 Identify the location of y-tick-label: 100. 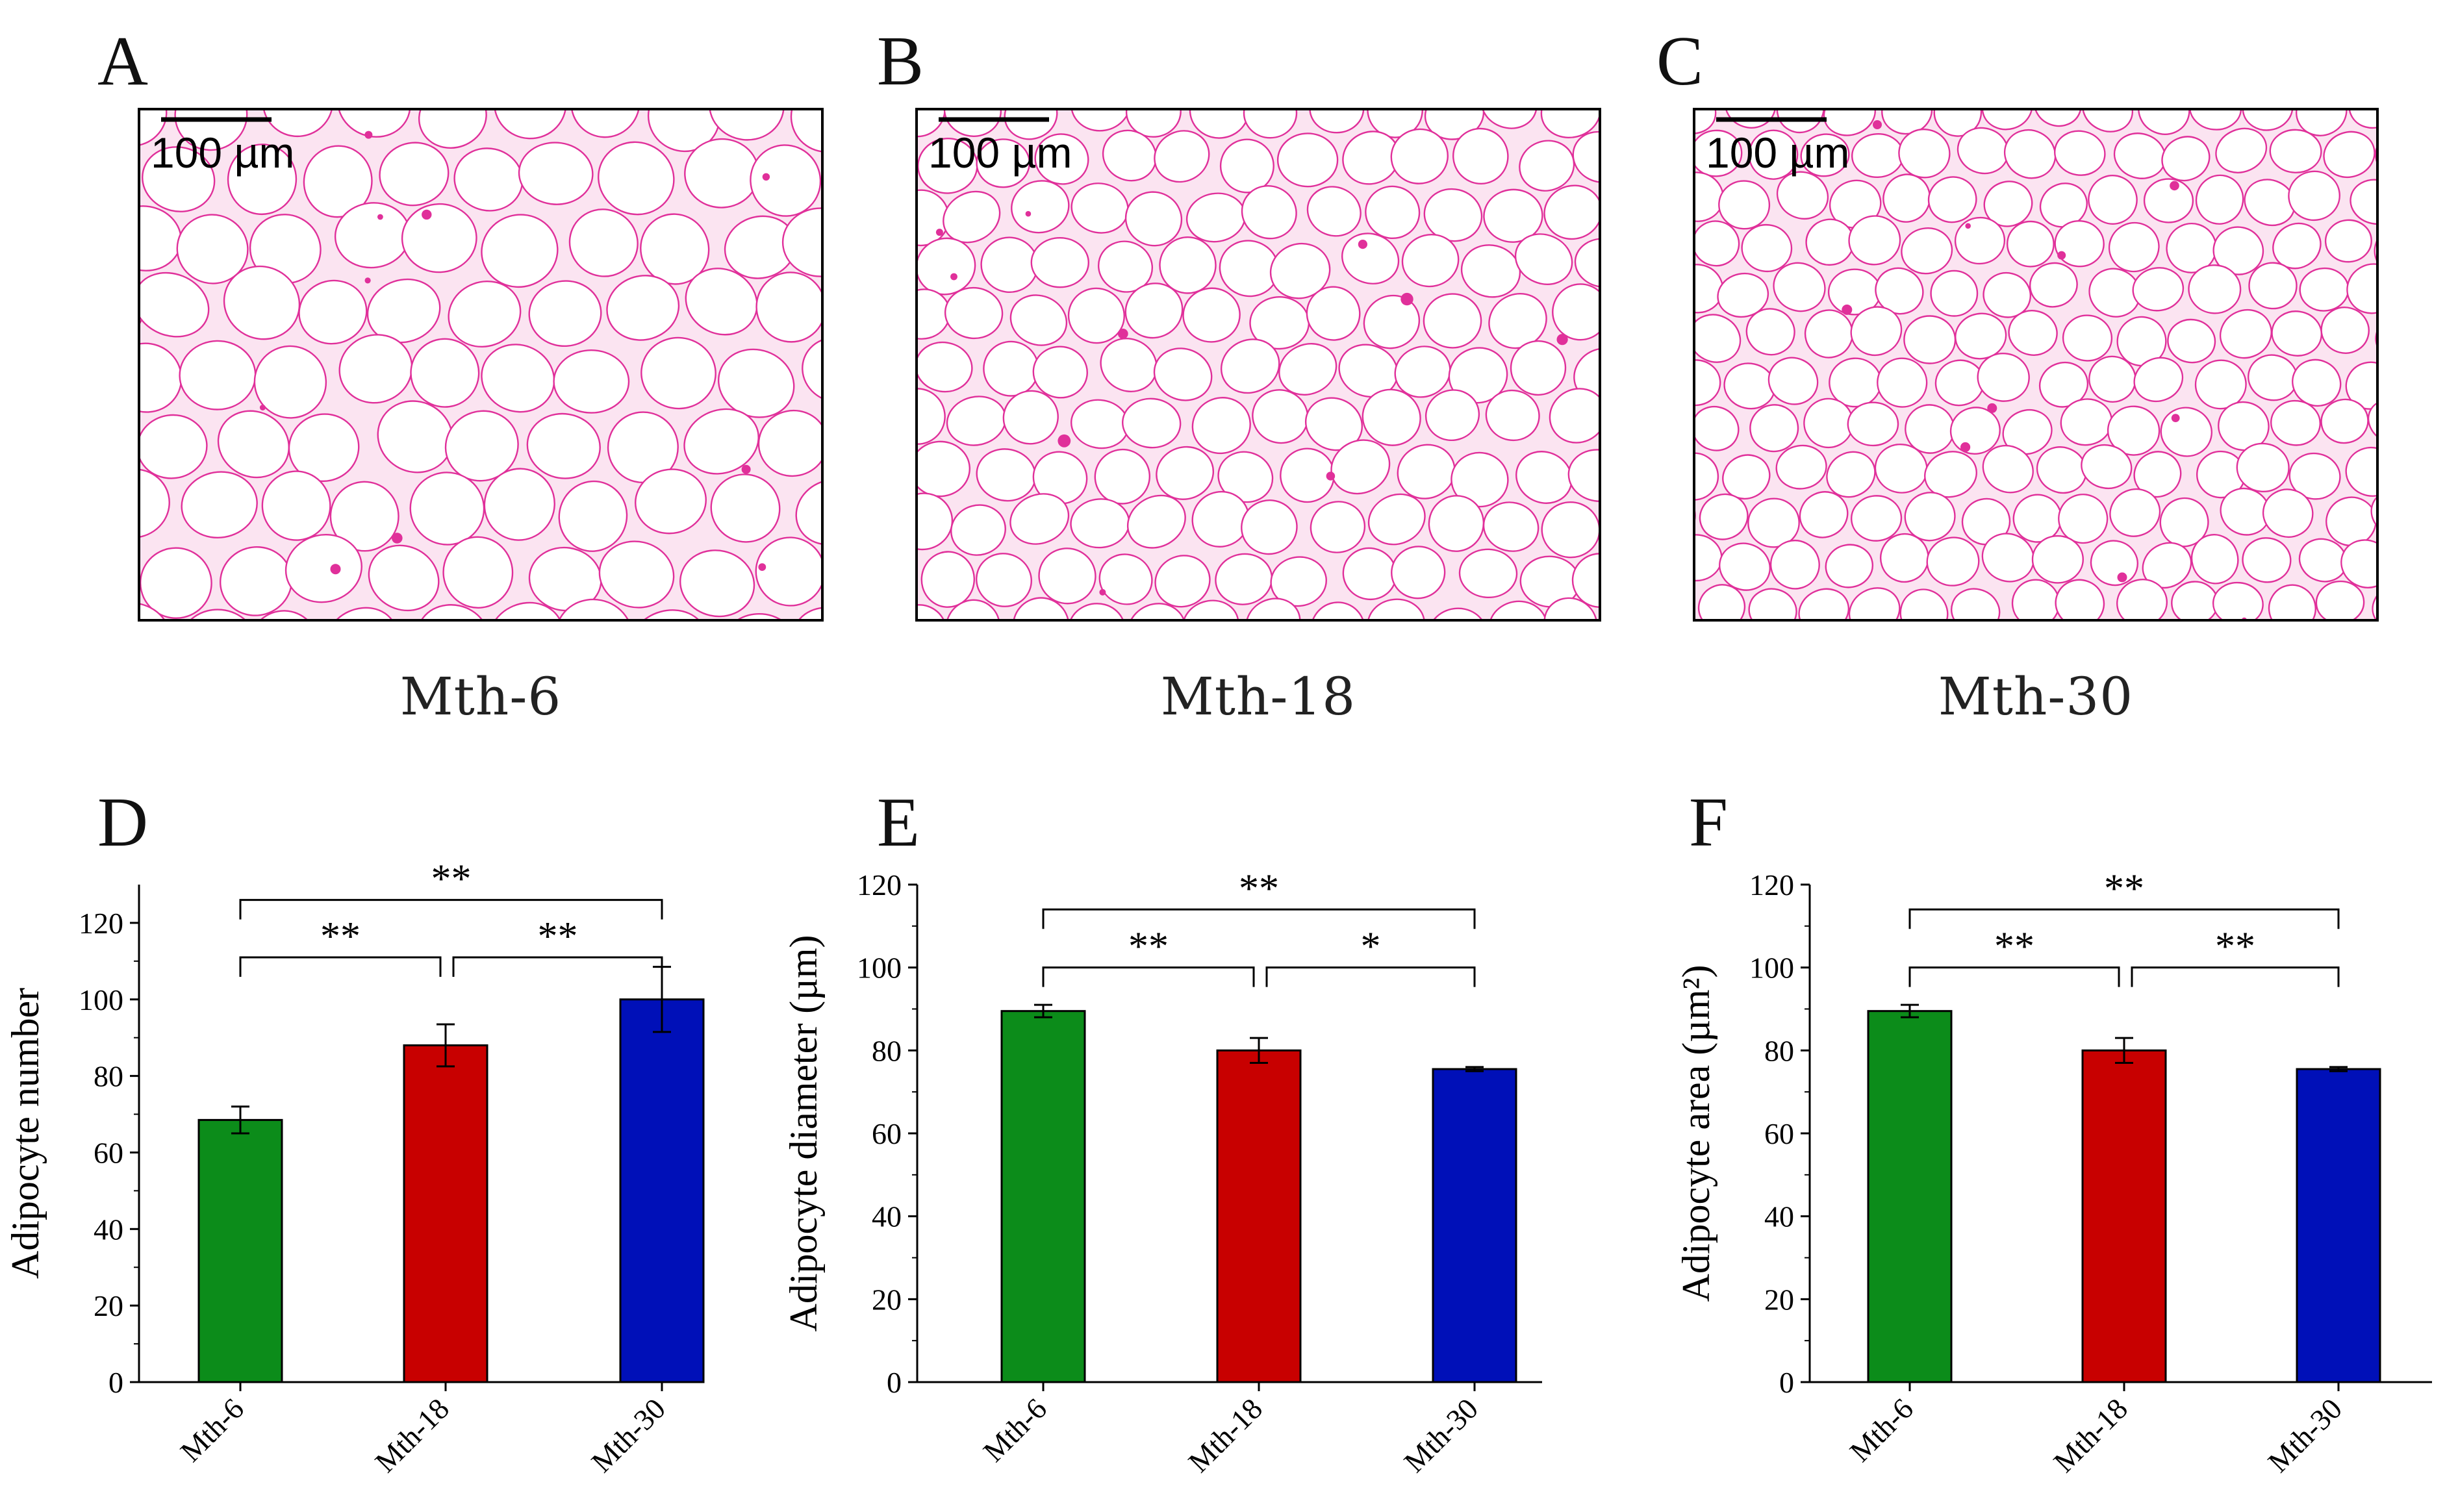
(879, 968).